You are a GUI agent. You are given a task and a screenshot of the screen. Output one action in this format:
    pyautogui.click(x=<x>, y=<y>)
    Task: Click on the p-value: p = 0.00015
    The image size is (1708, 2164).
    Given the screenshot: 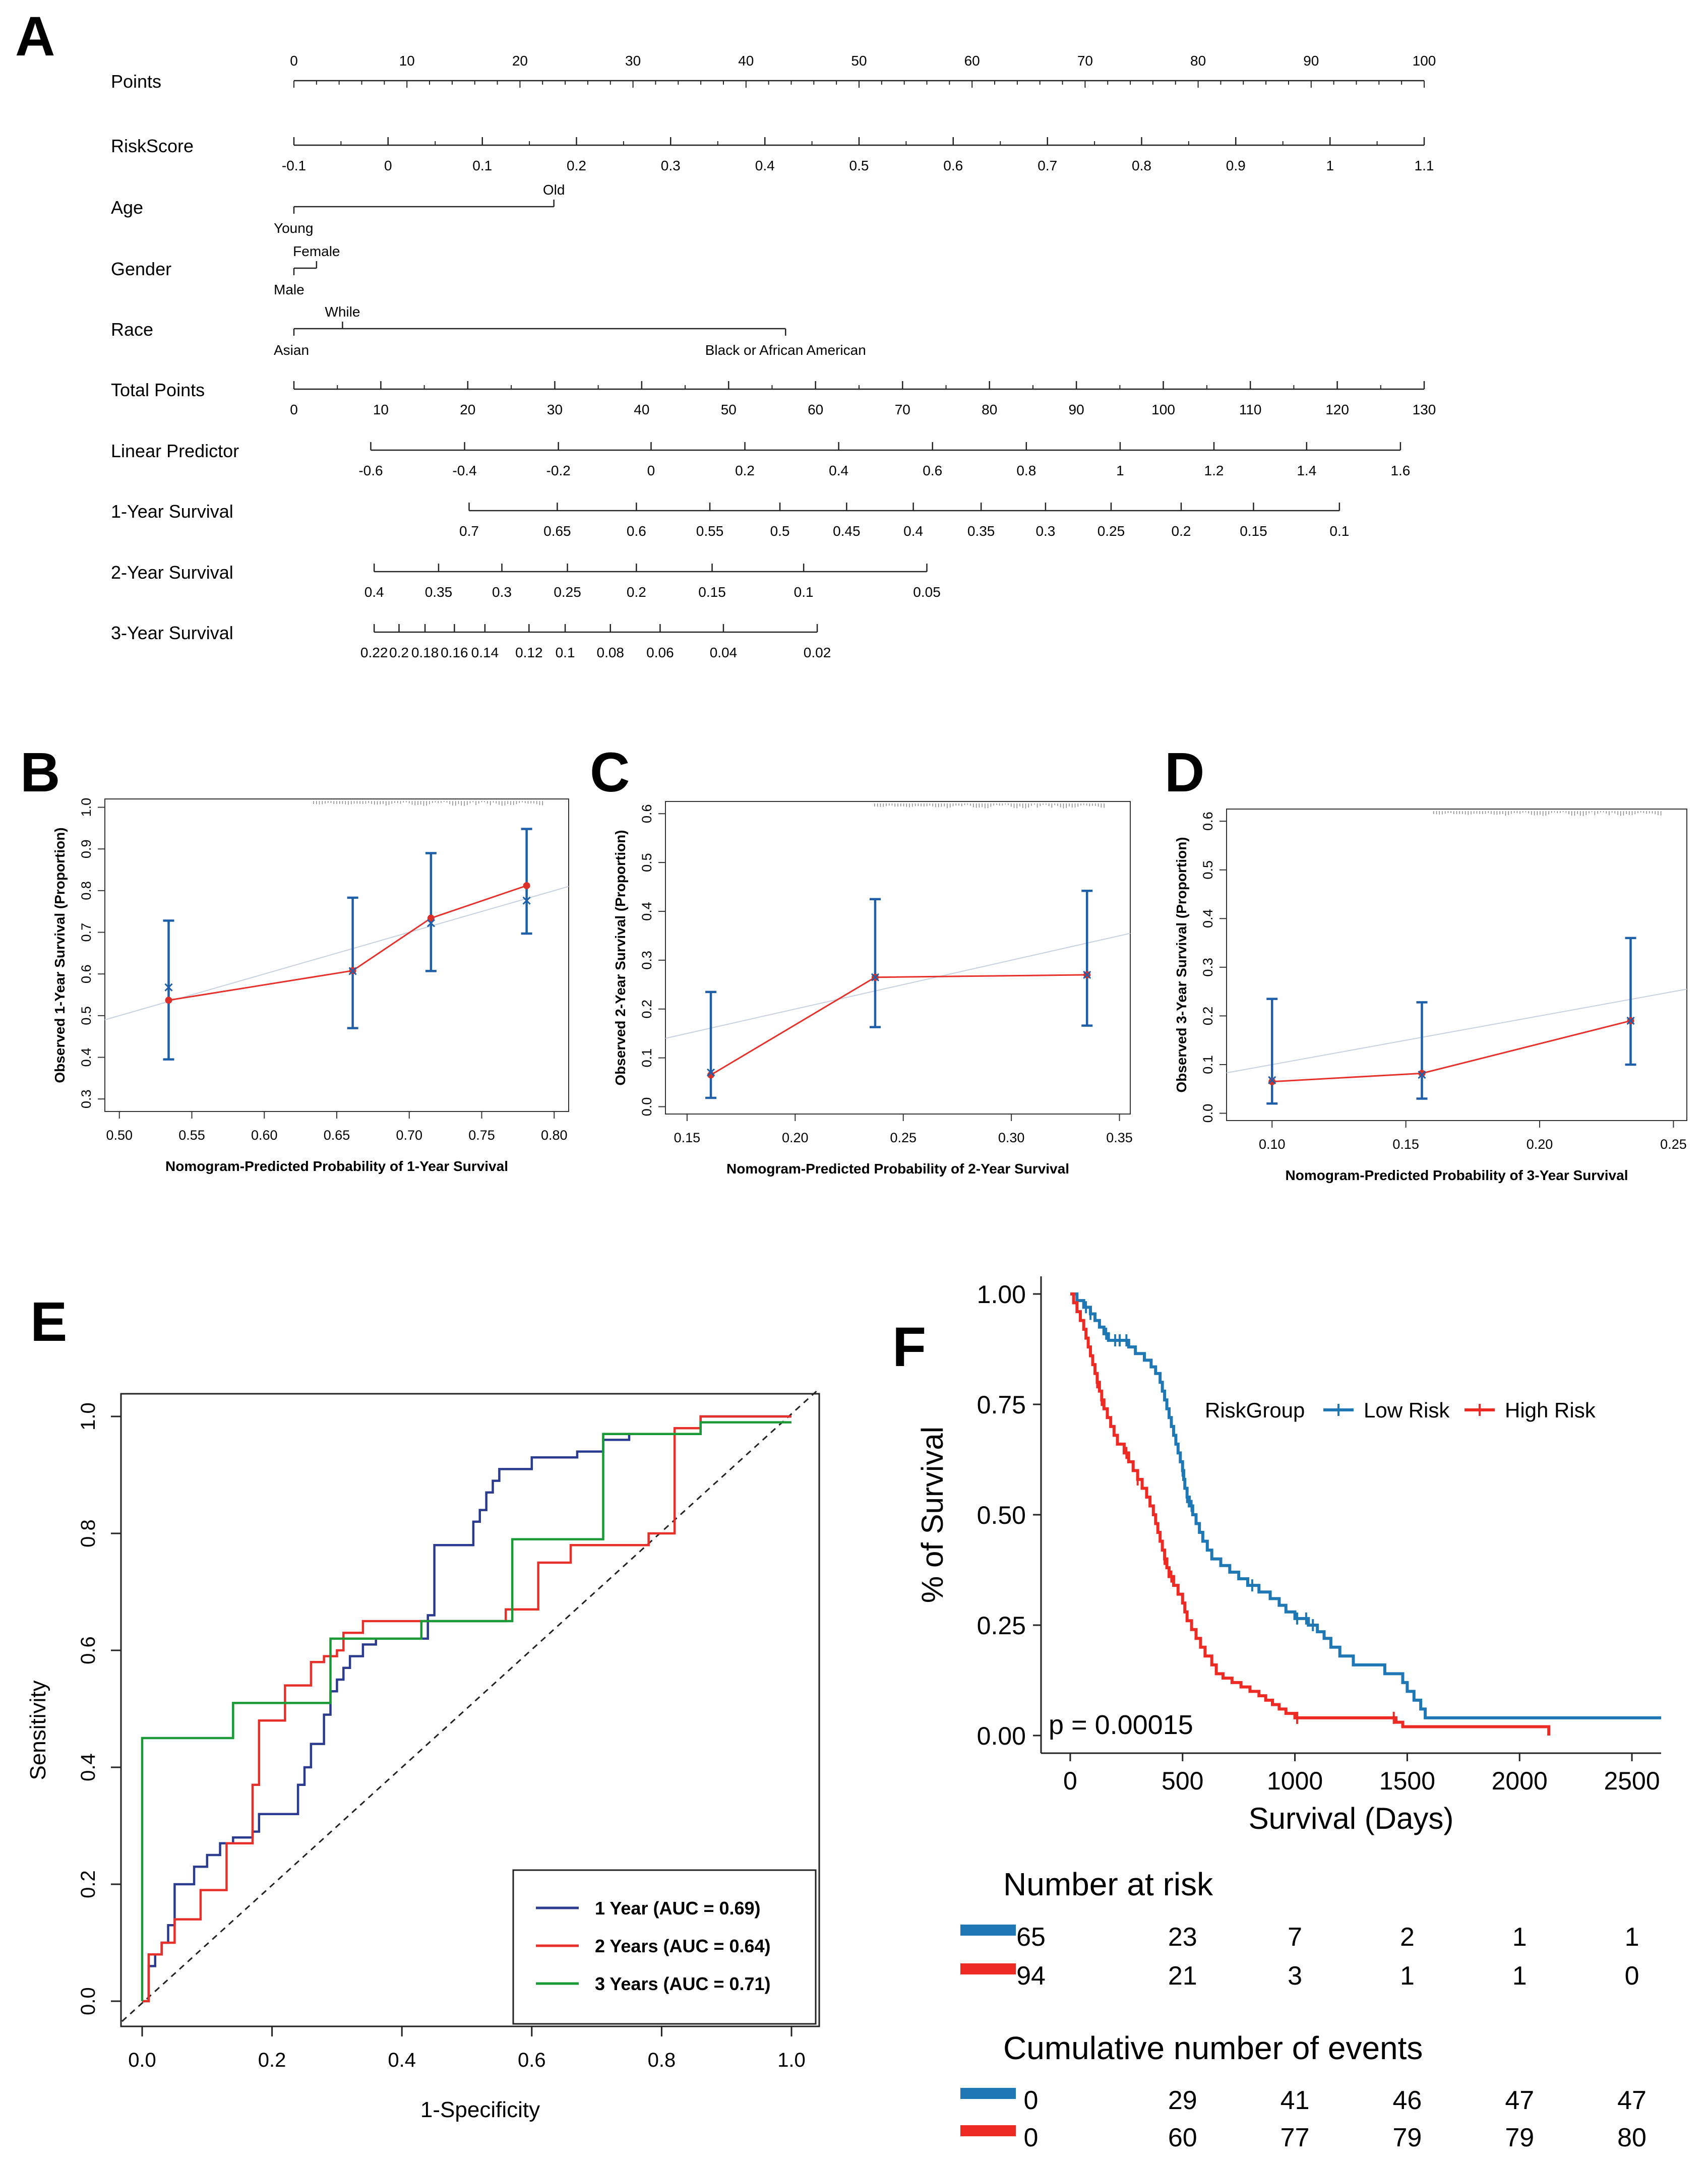 What is the action you would take?
    pyautogui.click(x=1121, y=1725)
    